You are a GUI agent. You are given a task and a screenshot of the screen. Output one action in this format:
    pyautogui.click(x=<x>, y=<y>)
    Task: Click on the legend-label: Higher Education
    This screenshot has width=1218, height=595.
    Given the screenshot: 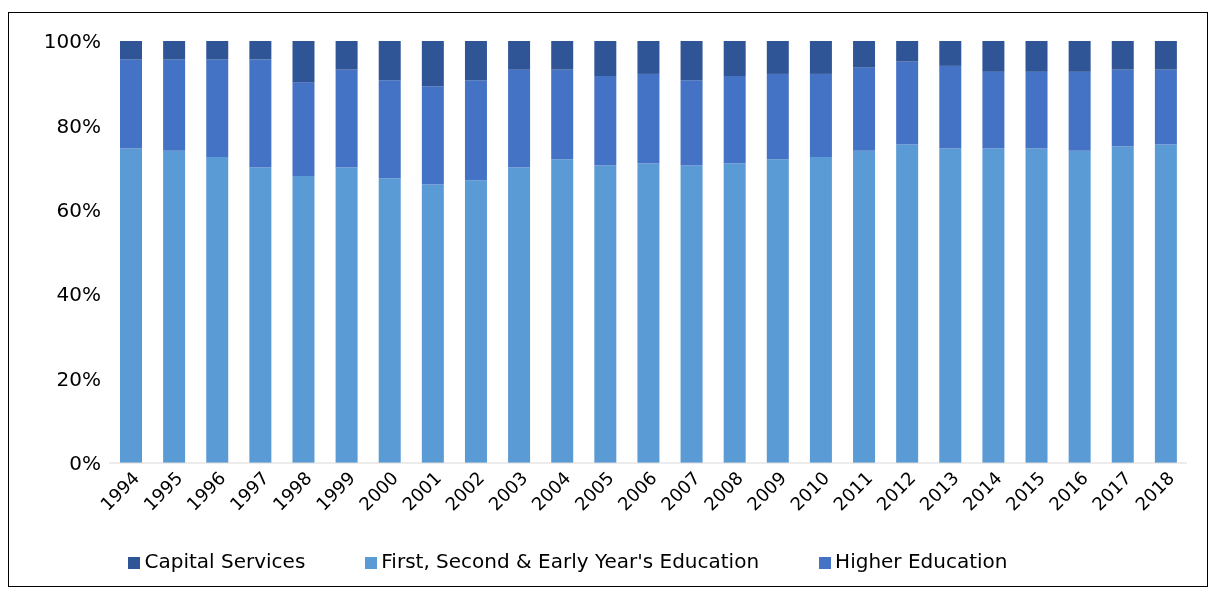 What is the action you would take?
    pyautogui.click(x=921, y=561)
    